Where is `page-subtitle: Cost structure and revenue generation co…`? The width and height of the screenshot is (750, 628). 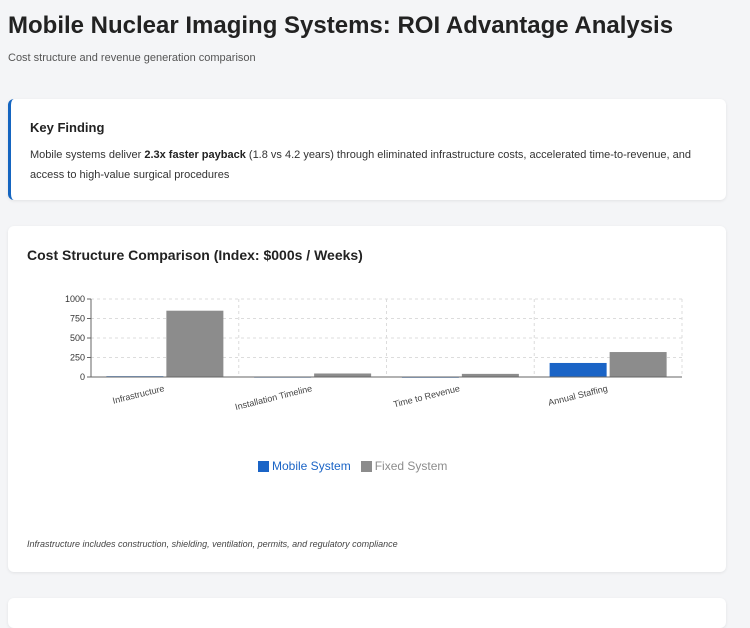
page-subtitle: Cost structure and revenue generation co… is located at coordinates (132, 58).